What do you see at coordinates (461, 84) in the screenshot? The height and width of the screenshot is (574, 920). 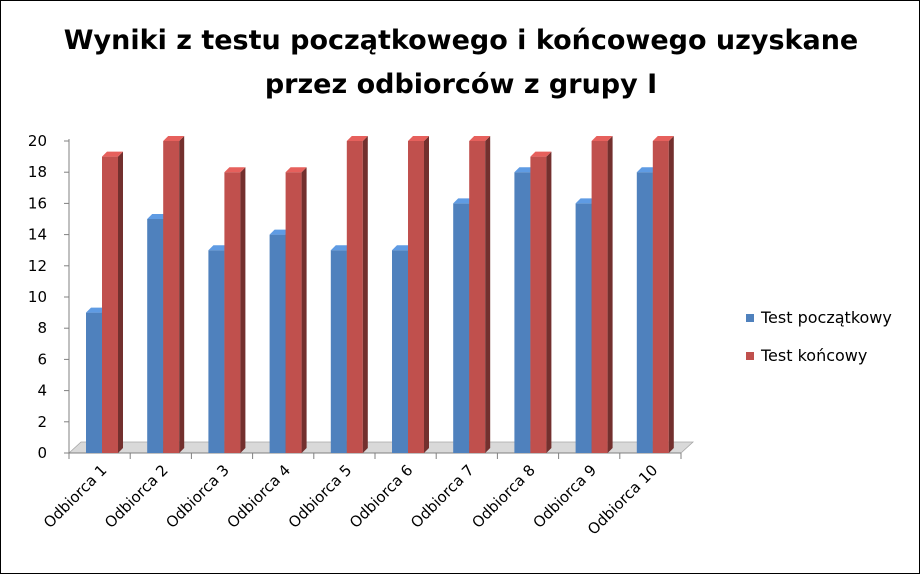 I see `chart-title-line-2: przez odbiorców z grupy I` at bounding box center [461, 84].